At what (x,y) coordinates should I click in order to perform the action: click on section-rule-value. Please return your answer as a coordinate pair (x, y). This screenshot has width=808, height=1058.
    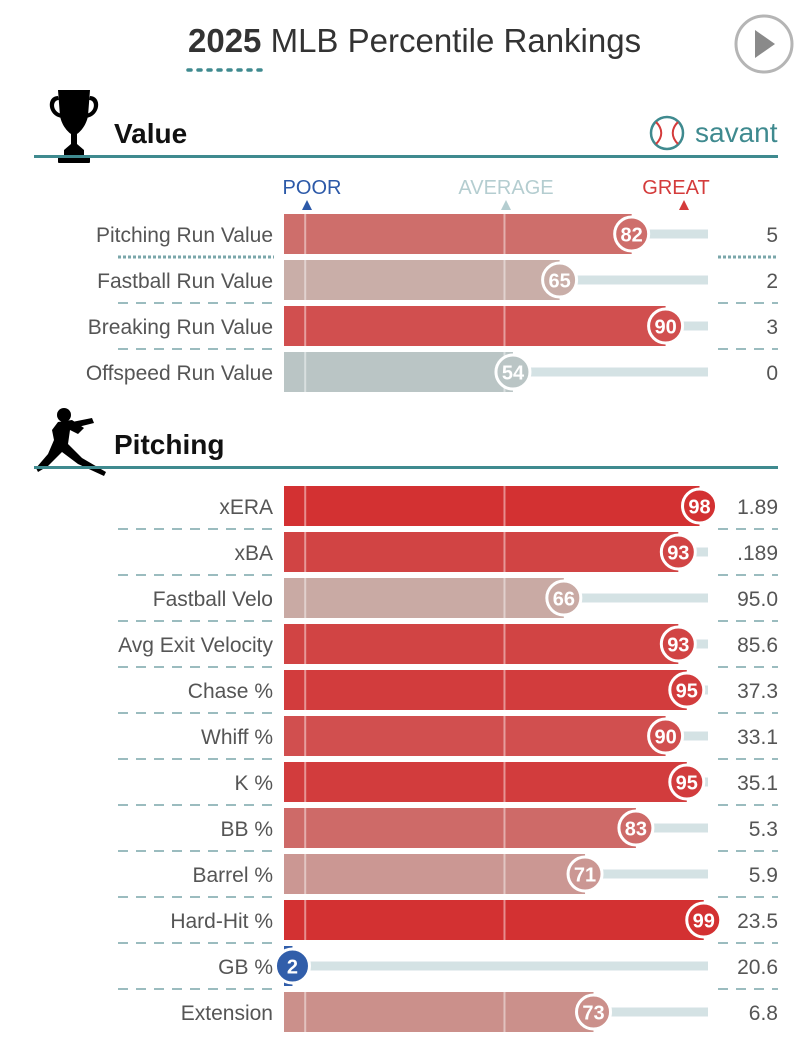
    Looking at the image, I should click on (406, 156).